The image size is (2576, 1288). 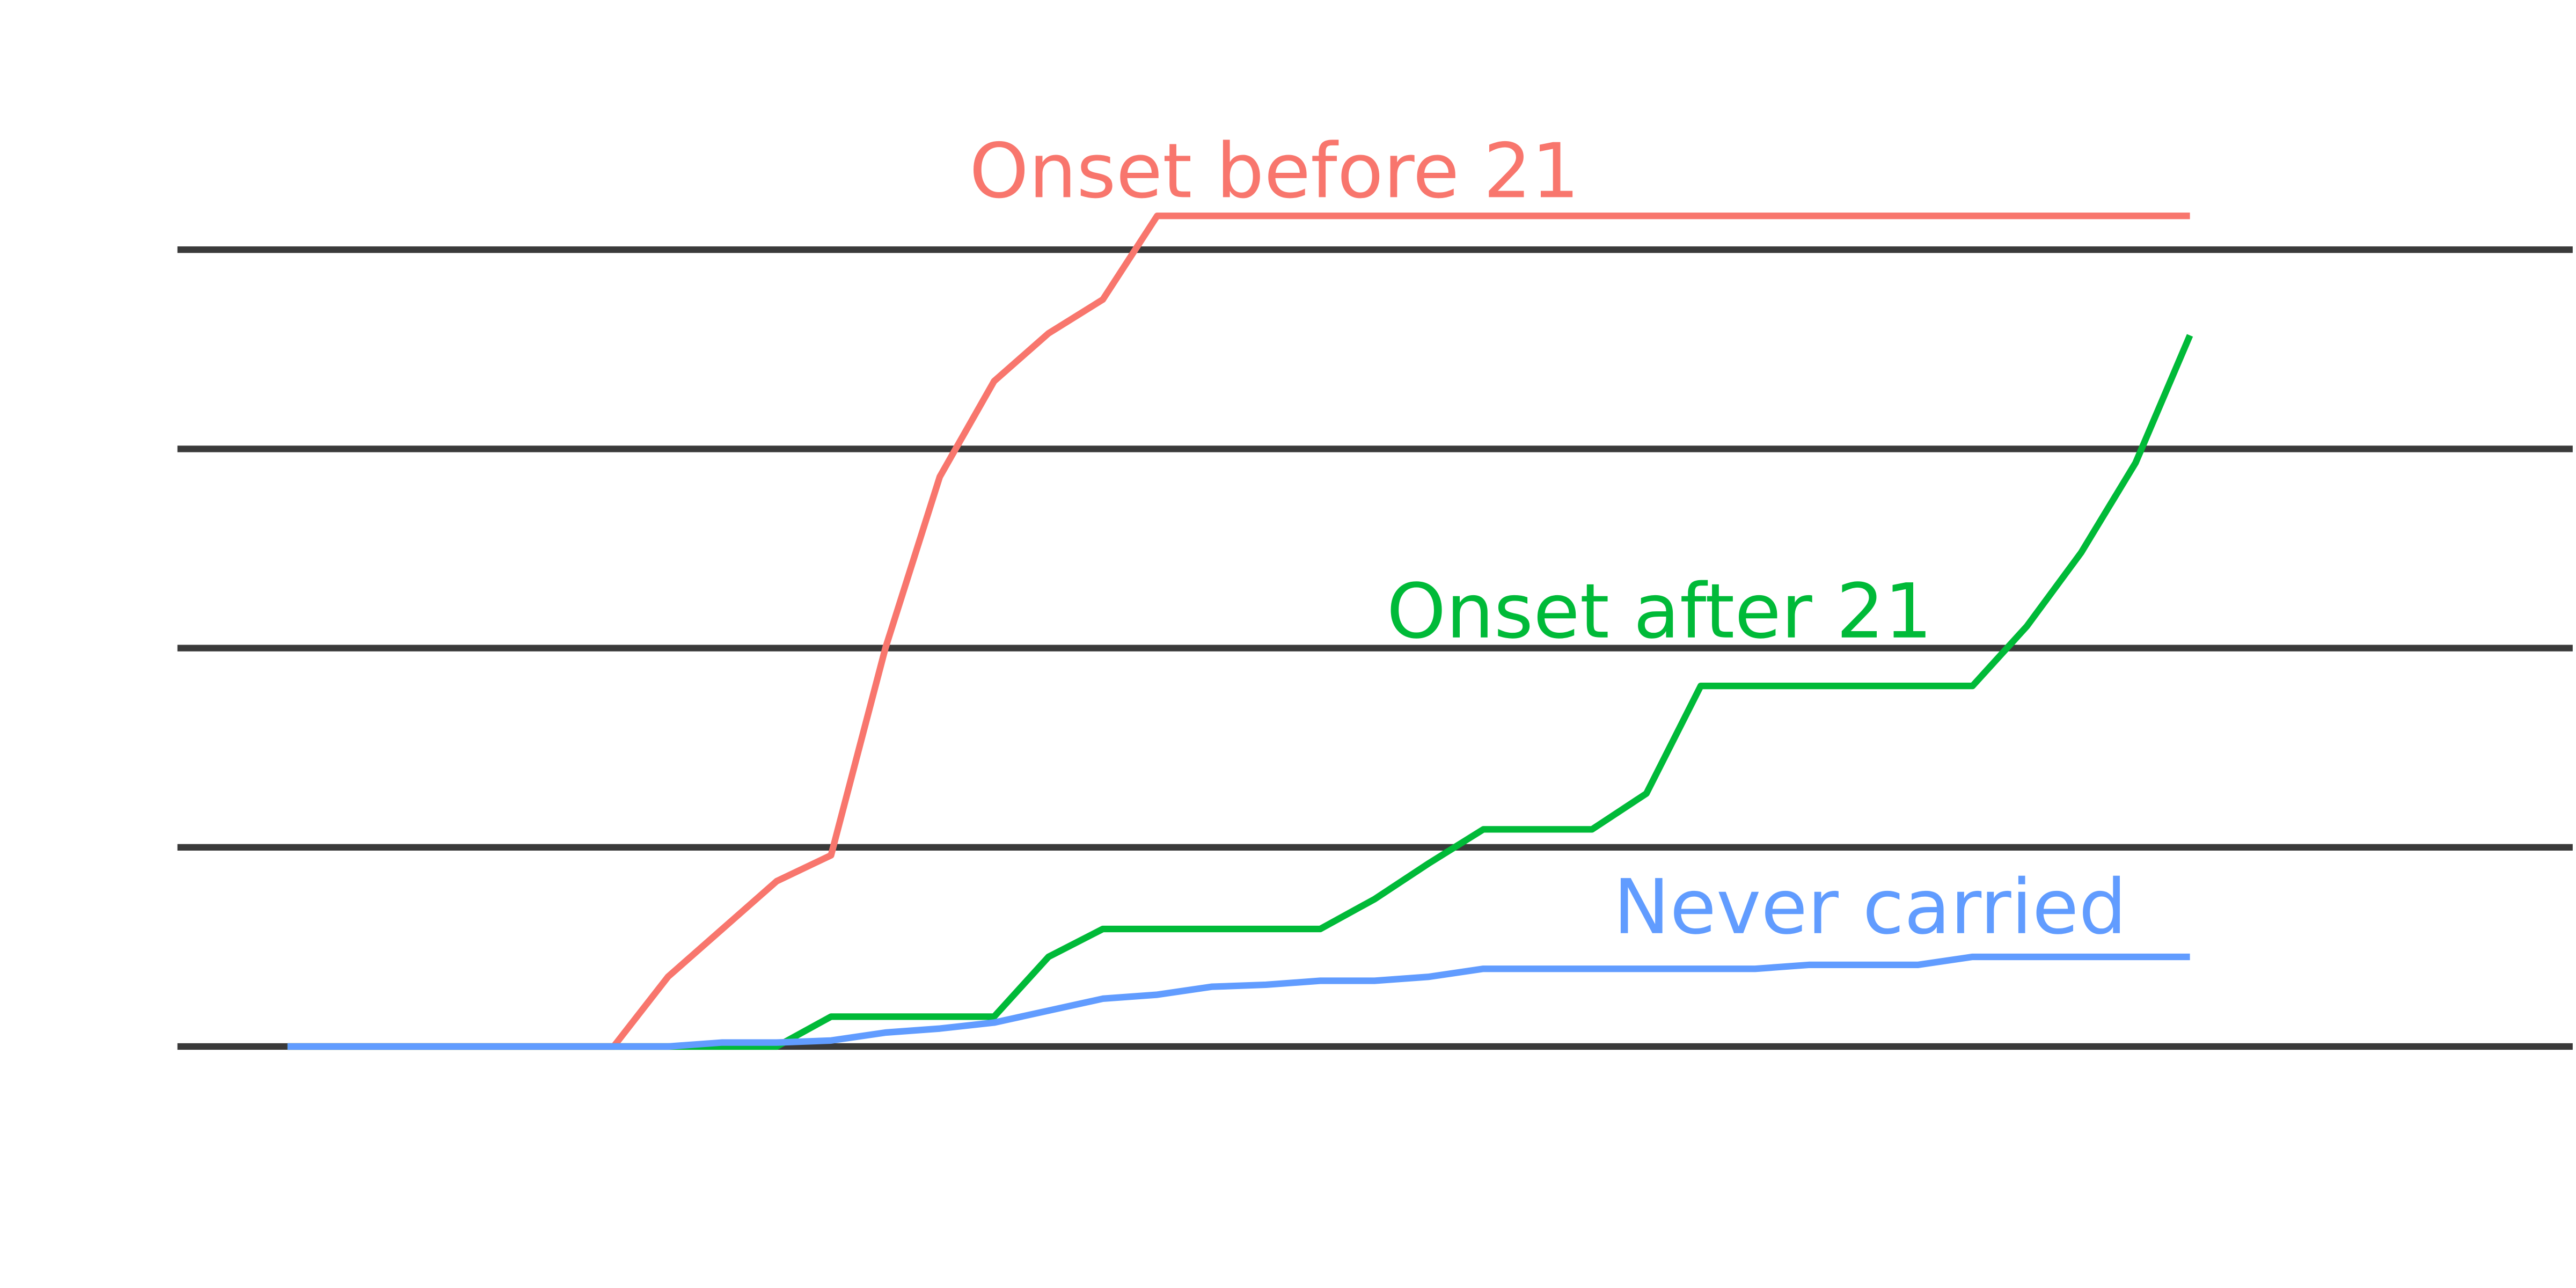 I want to click on series-label-onset-before-21: Onset before 21, so click(x=1274, y=171).